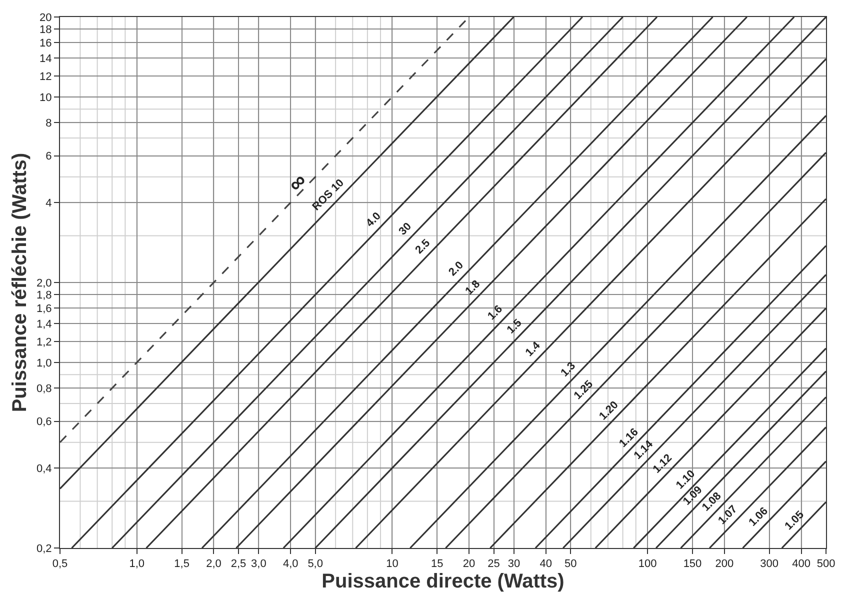 The width and height of the screenshot is (847, 600). I want to click on x-tick-label: 300, so click(769, 564).